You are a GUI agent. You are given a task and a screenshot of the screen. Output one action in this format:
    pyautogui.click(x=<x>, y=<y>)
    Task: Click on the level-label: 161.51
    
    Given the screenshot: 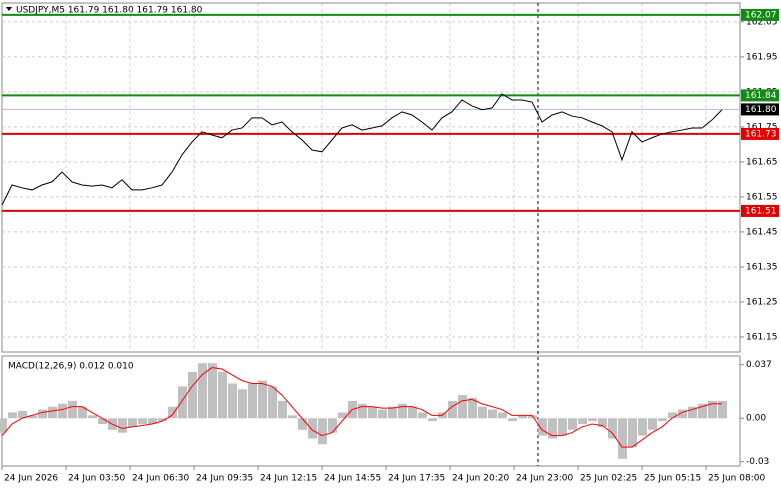 What is the action you would take?
    pyautogui.click(x=761, y=211)
    